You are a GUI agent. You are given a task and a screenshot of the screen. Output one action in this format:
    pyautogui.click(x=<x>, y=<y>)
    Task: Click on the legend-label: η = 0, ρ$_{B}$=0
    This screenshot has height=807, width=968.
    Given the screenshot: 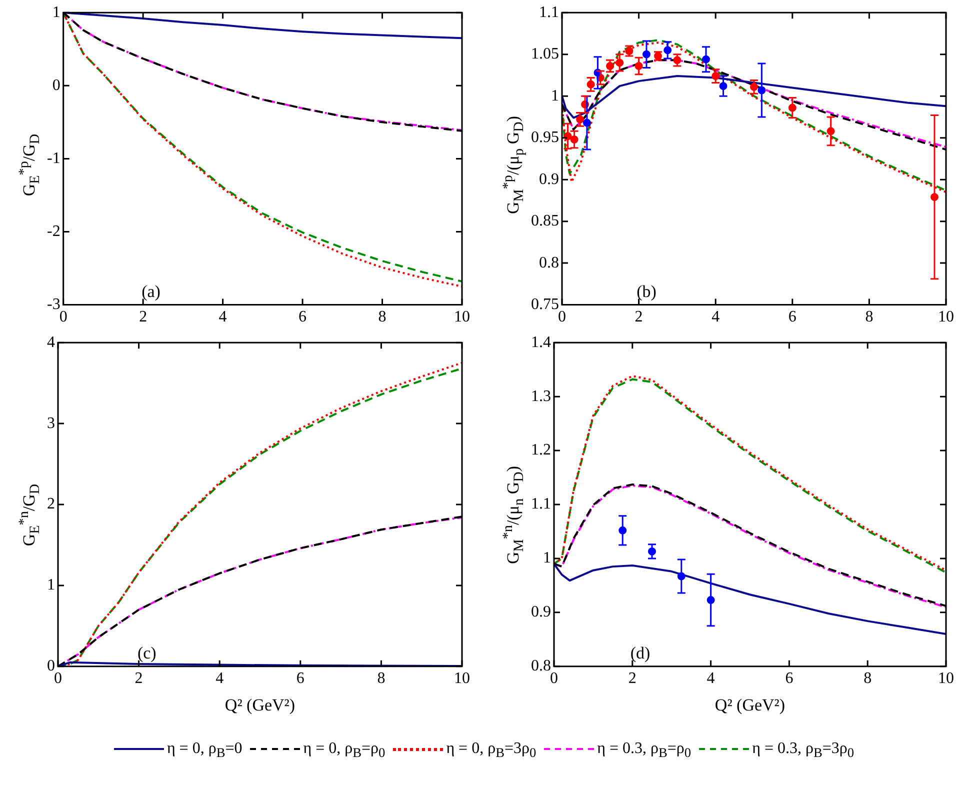 What is the action you would take?
    pyautogui.click(x=204, y=750)
    